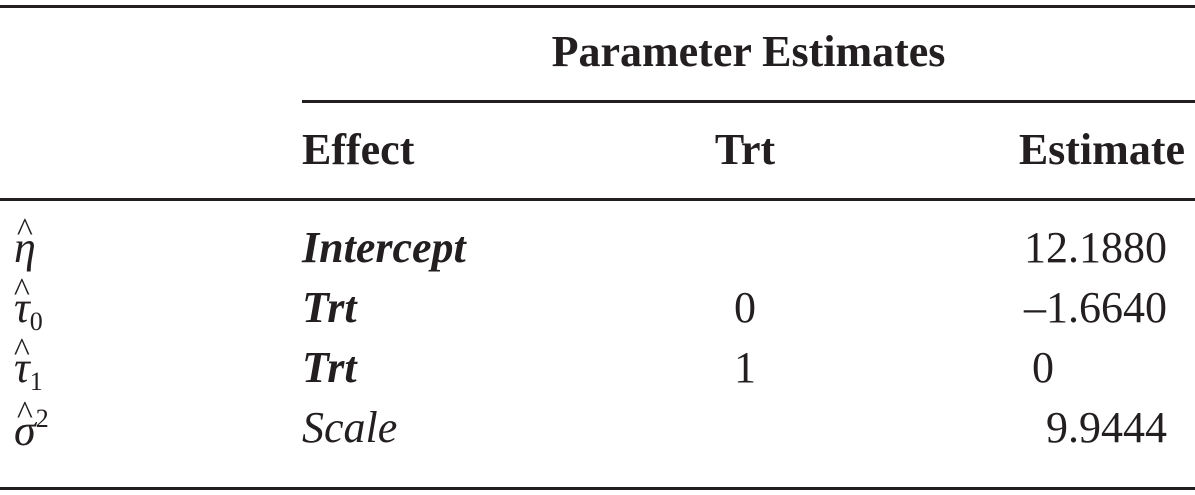  I want to click on table-row-trt: 1, so click(745, 367).